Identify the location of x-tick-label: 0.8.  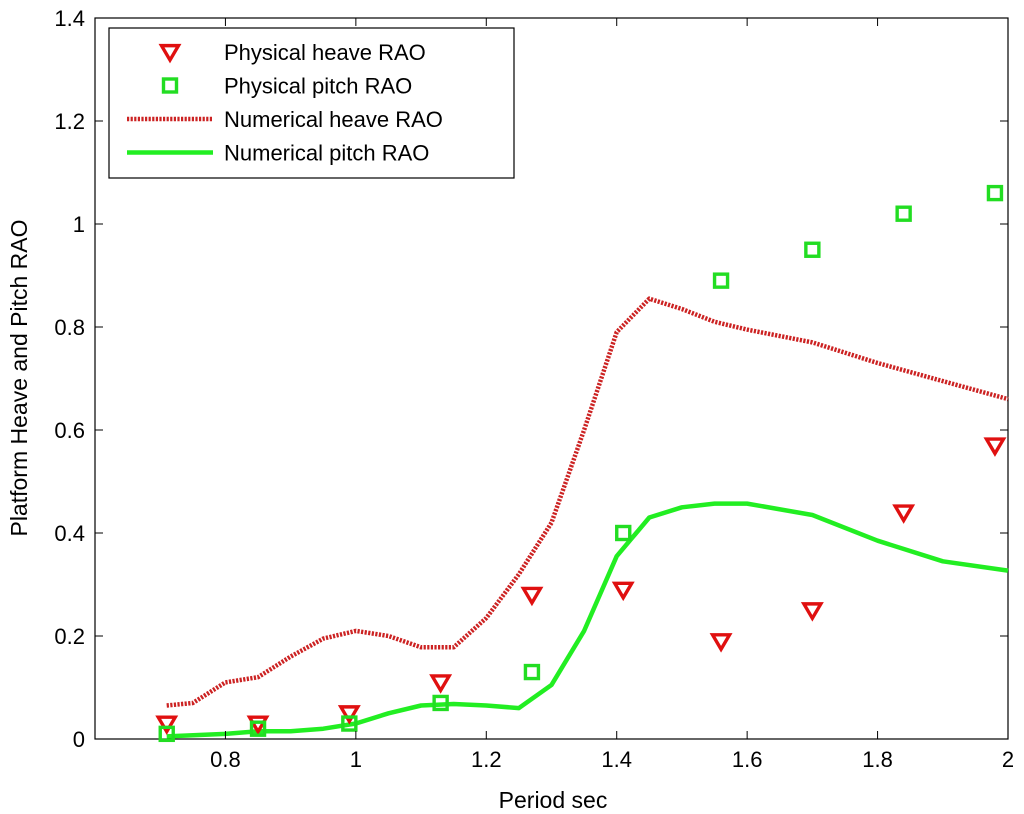
(225, 759).